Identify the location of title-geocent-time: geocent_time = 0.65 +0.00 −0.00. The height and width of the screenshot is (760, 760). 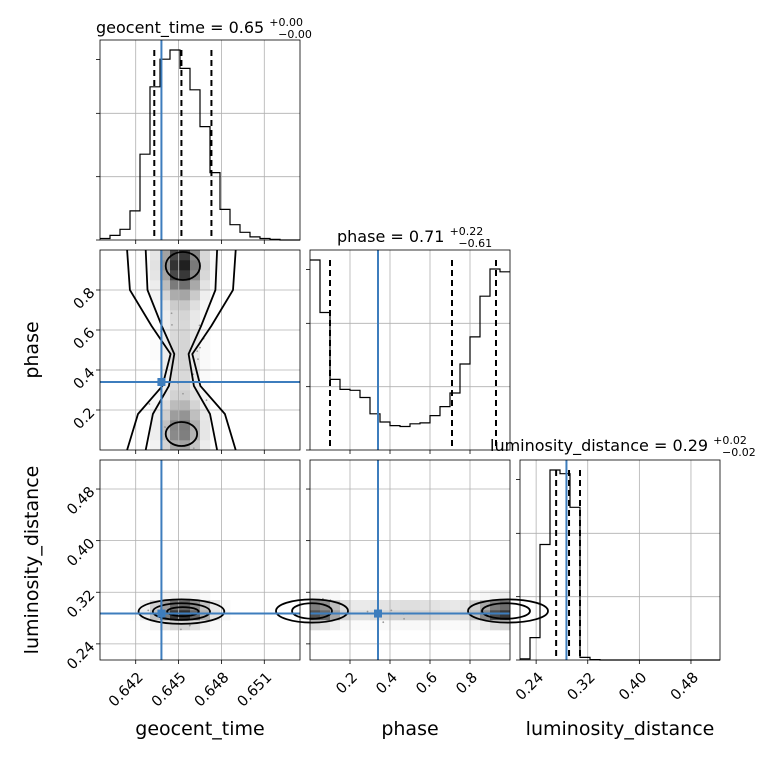
(204, 26).